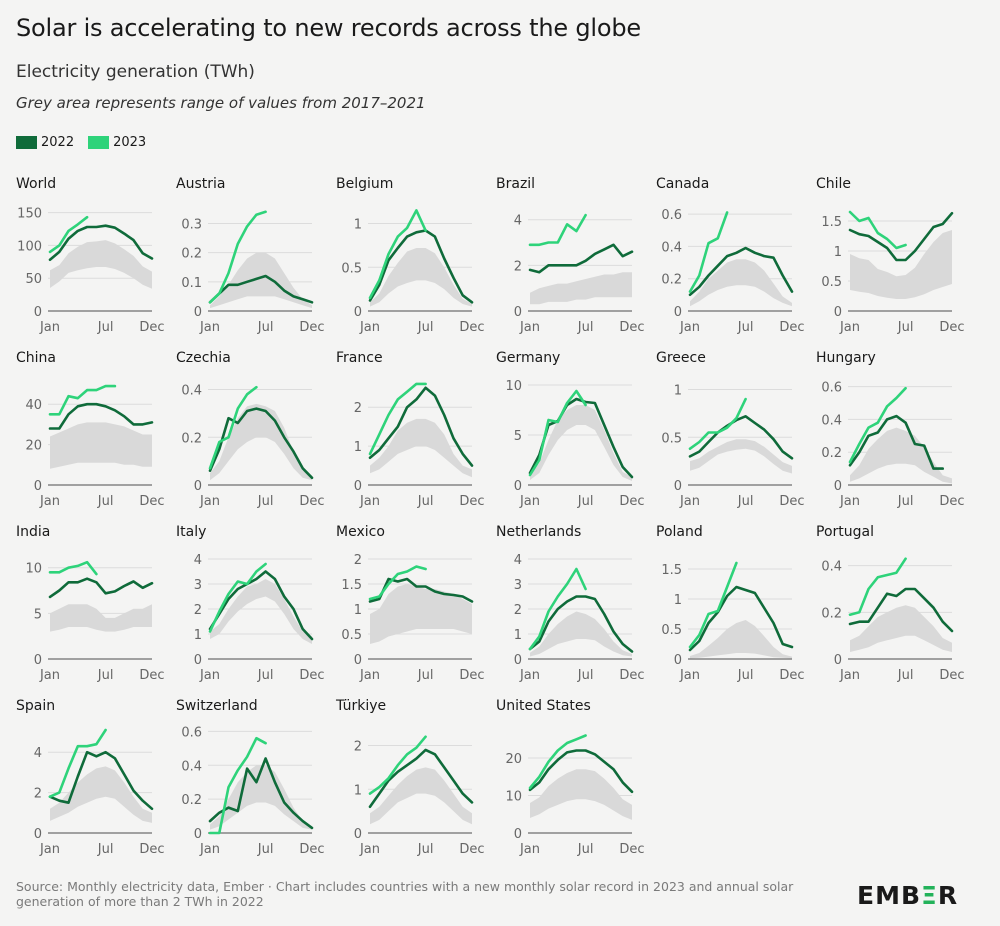  I want to click on ember-logo: EMBΞR, so click(907, 895).